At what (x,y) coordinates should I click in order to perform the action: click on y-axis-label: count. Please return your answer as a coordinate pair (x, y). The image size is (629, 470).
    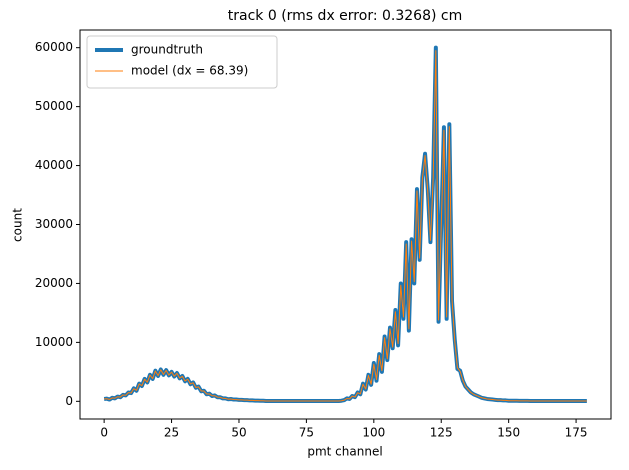
    Looking at the image, I should click on (18, 225).